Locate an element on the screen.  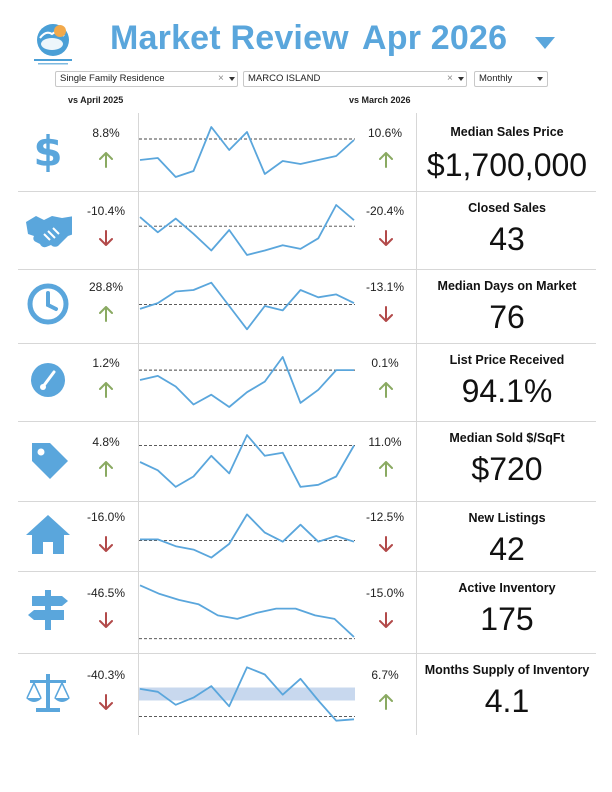
metric-row: 4.8% 11.0% Median Sold $/SqFt $720 is located at coordinates (307, 461).